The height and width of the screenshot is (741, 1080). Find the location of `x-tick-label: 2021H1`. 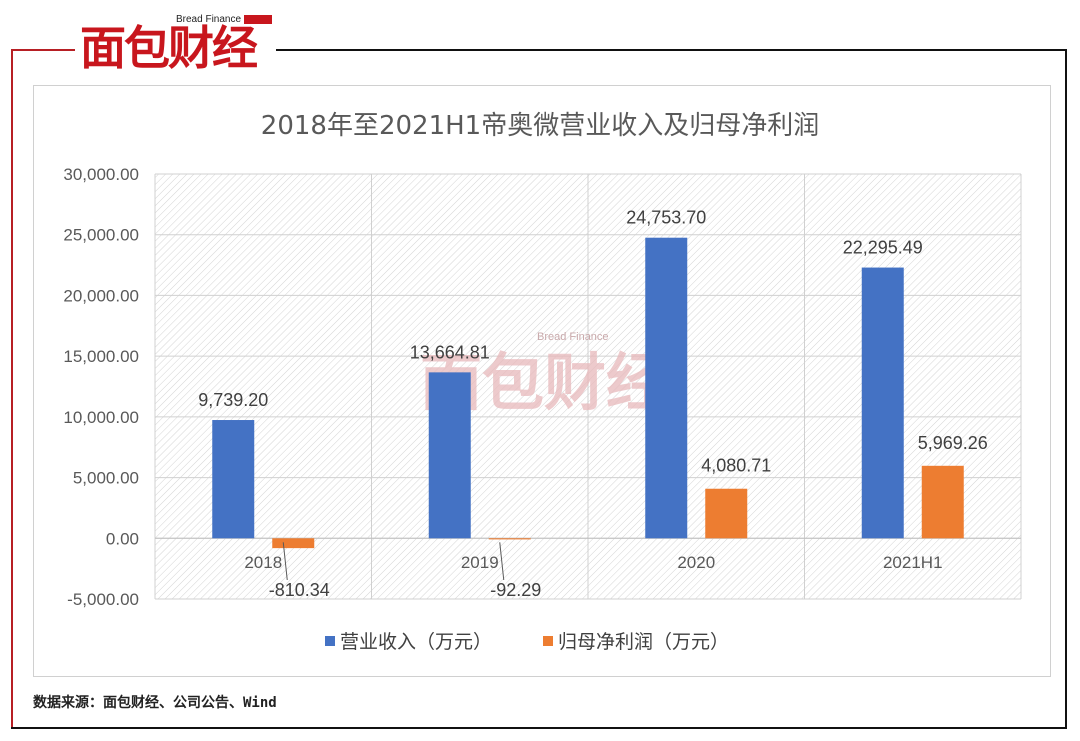

x-tick-label: 2021H1 is located at coordinates (913, 562).